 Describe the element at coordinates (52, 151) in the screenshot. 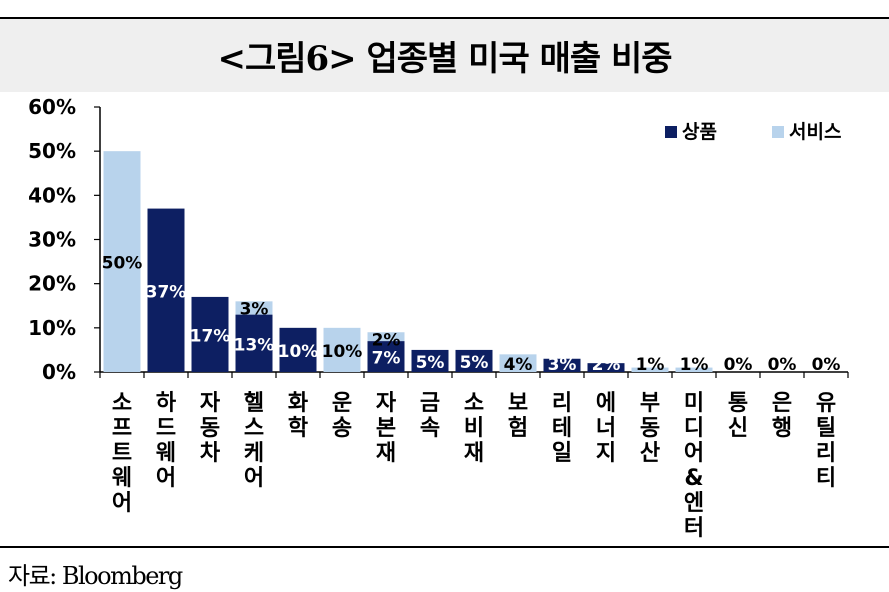

I see `y-tick-label: 50%` at that location.